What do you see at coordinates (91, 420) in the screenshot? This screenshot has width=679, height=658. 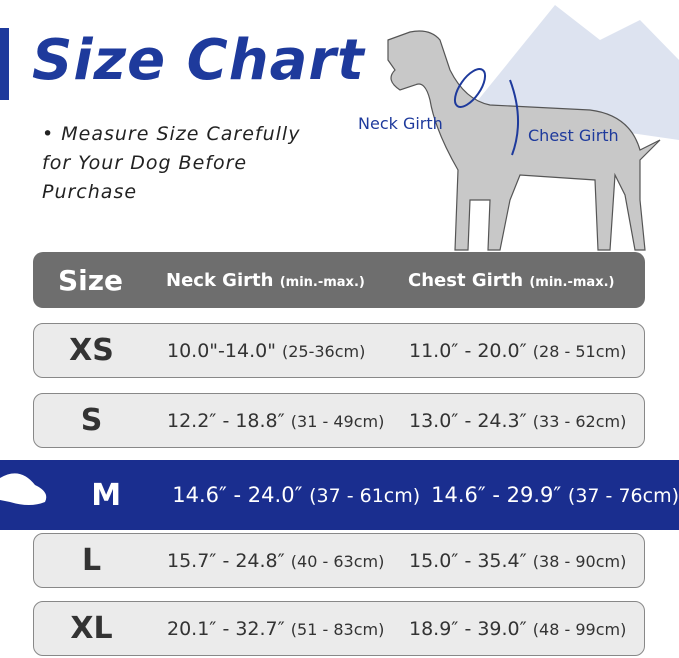 I see `size-label: S` at bounding box center [91, 420].